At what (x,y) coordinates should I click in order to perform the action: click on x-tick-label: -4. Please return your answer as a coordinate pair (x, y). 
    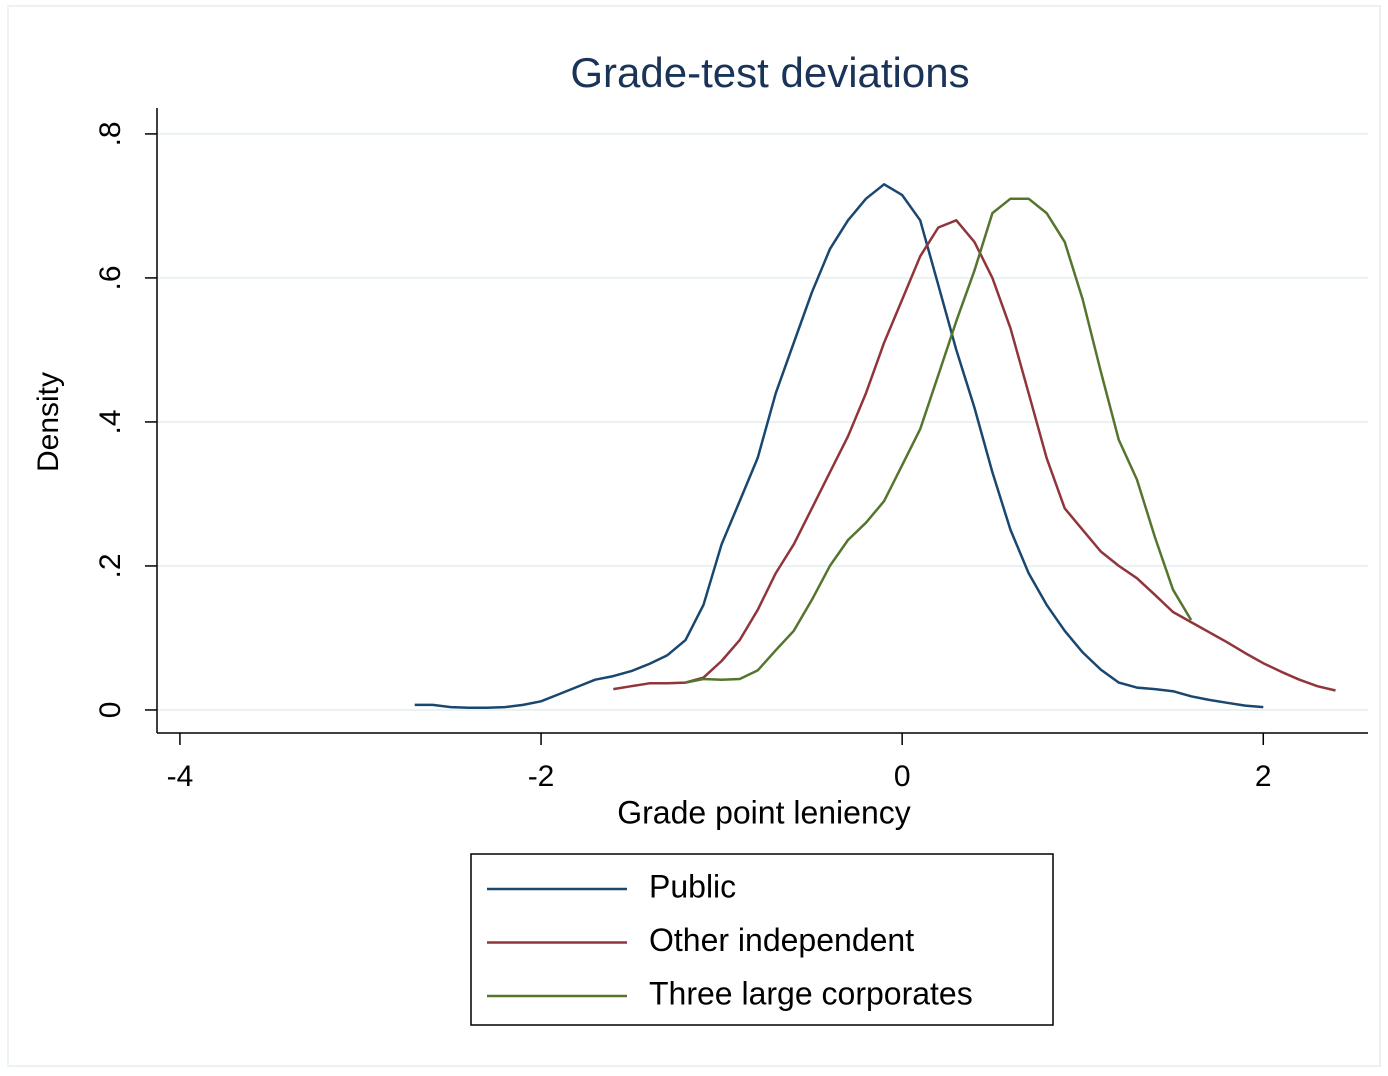
    Looking at the image, I should click on (180, 776).